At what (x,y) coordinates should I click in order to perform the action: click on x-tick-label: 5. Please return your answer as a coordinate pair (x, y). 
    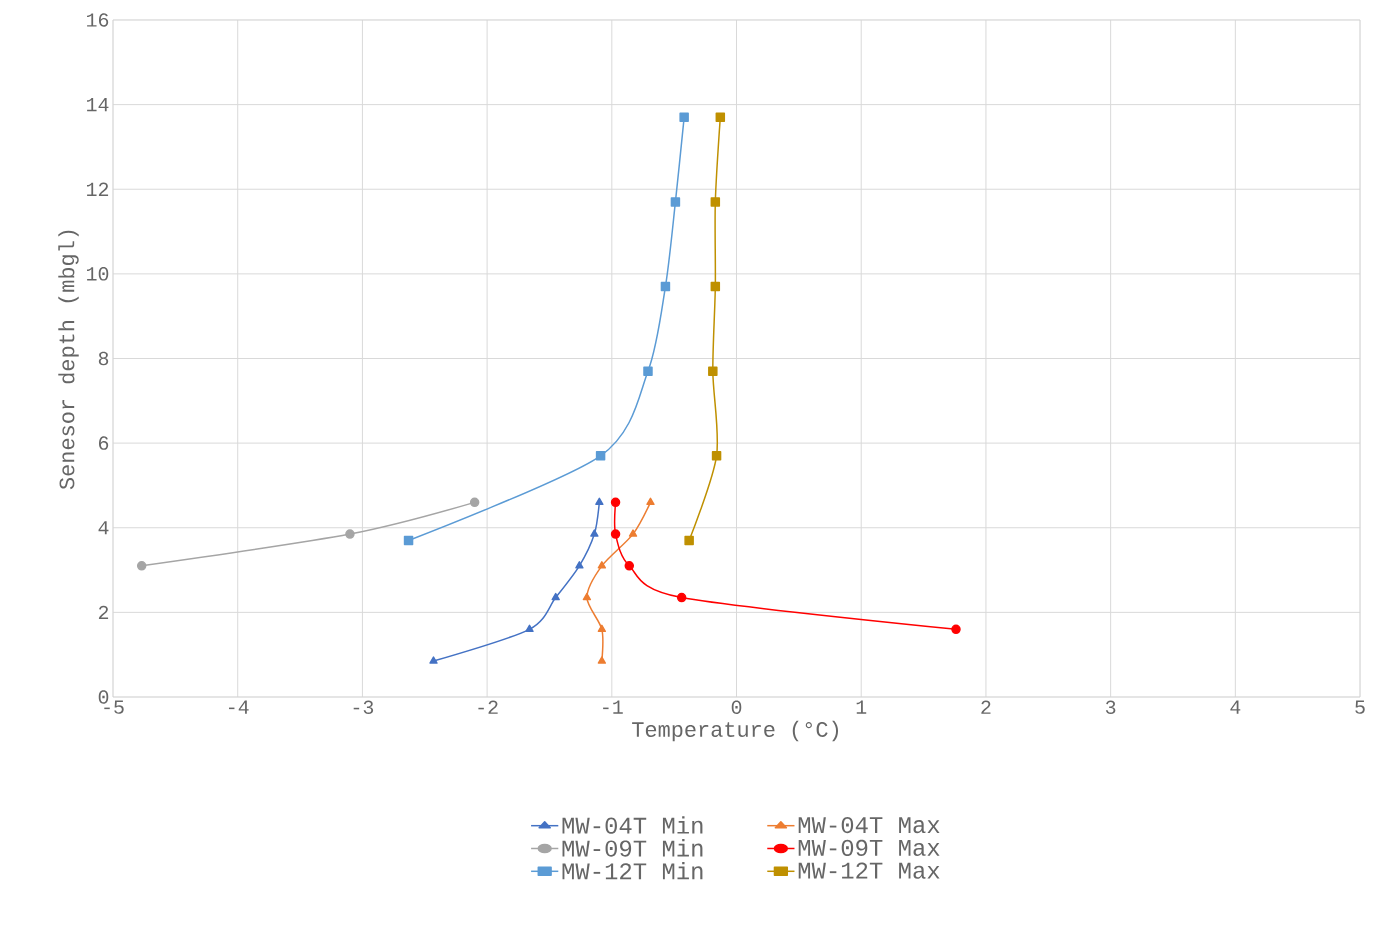
    Looking at the image, I should click on (1360, 707).